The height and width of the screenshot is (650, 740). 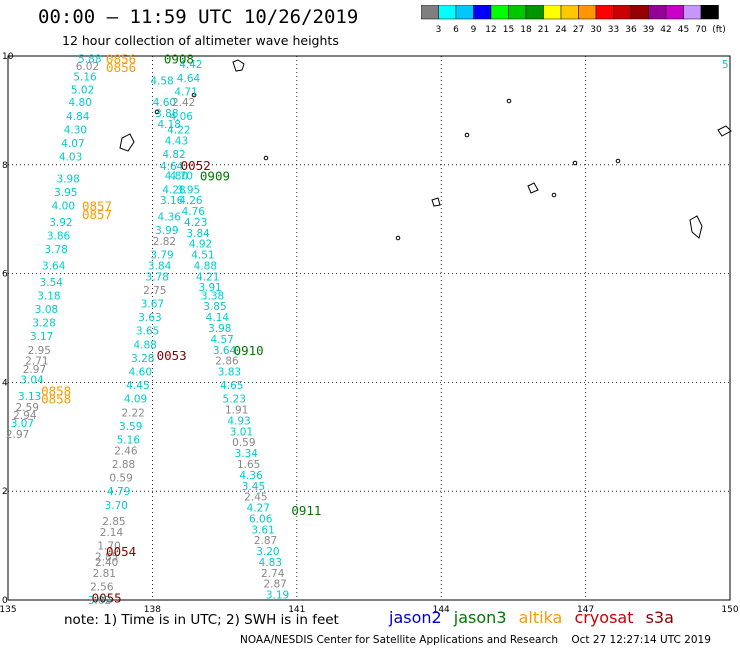 What do you see at coordinates (102, 587) in the screenshot?
I see `swh-value-label: 2.56` at bounding box center [102, 587].